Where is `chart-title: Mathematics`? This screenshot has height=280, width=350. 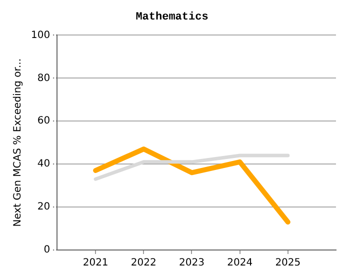 chart-title: Mathematics is located at coordinates (172, 17).